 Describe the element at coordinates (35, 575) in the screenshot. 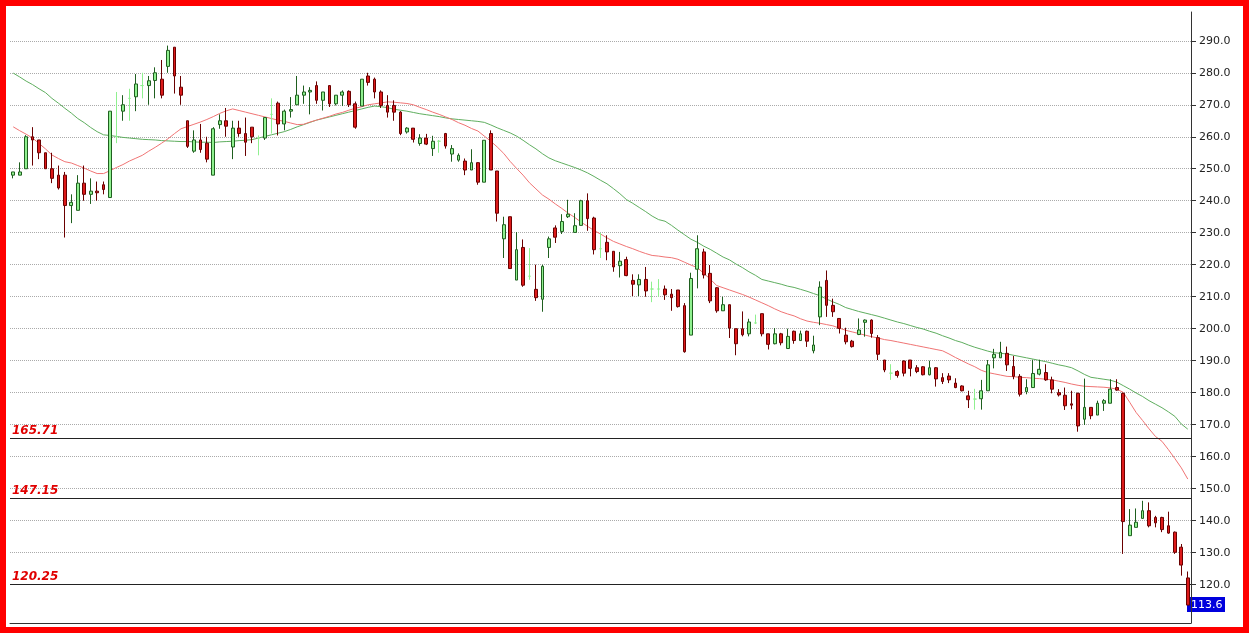

I see `ref-line-label: 120.25` at that location.